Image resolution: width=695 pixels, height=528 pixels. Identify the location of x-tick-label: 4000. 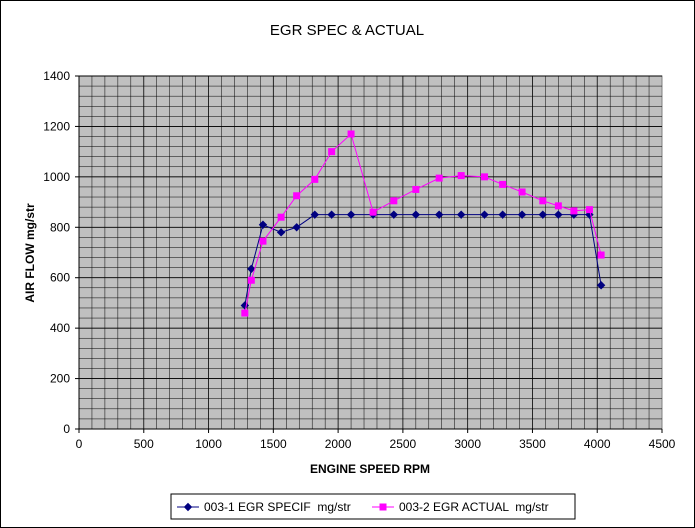
(597, 444).